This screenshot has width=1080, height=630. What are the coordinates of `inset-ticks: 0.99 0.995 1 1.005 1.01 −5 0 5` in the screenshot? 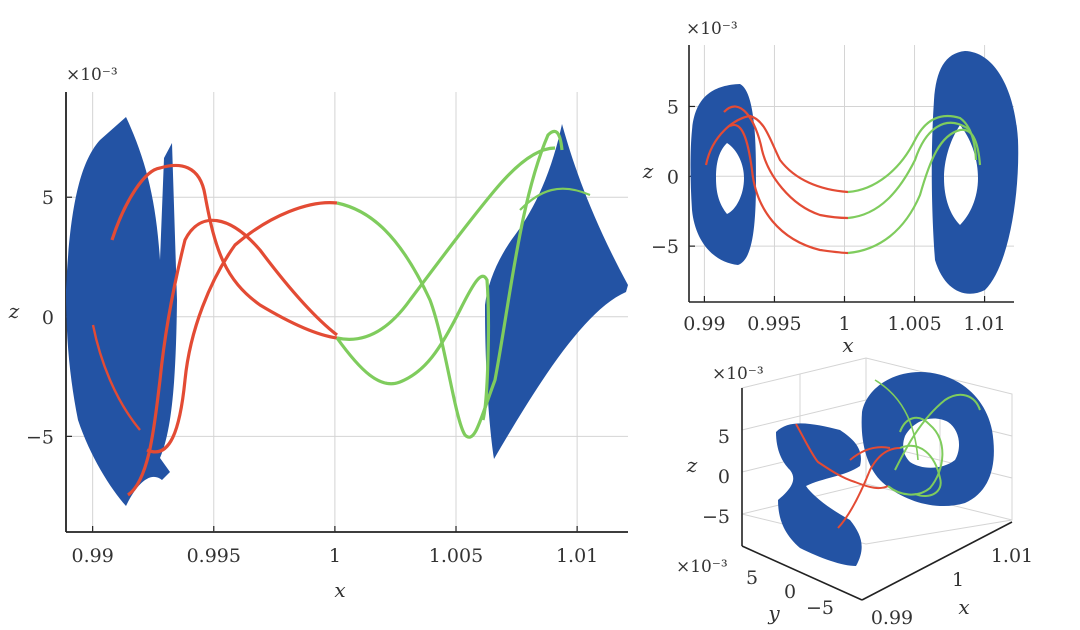 It's located at (828, 215).